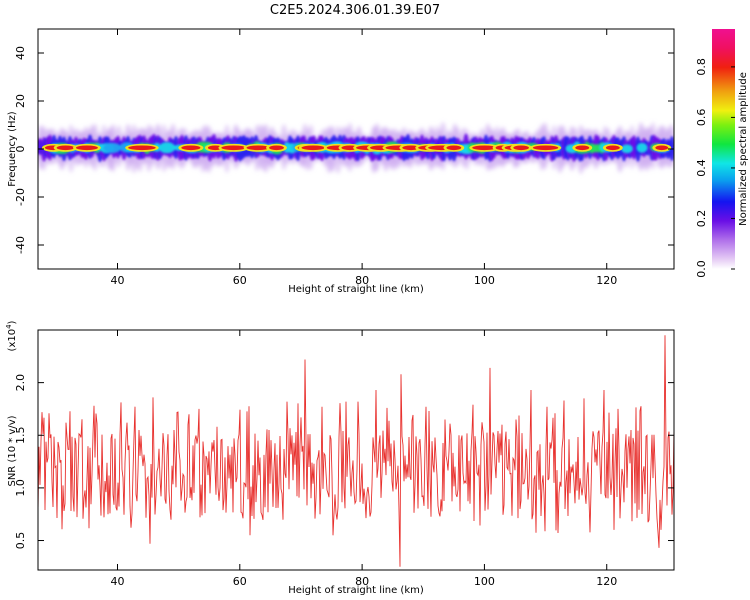 The image size is (750, 600). Describe the element at coordinates (701, 219) in the screenshot. I see `colorbar-tick-label-1: 0.2` at that location.